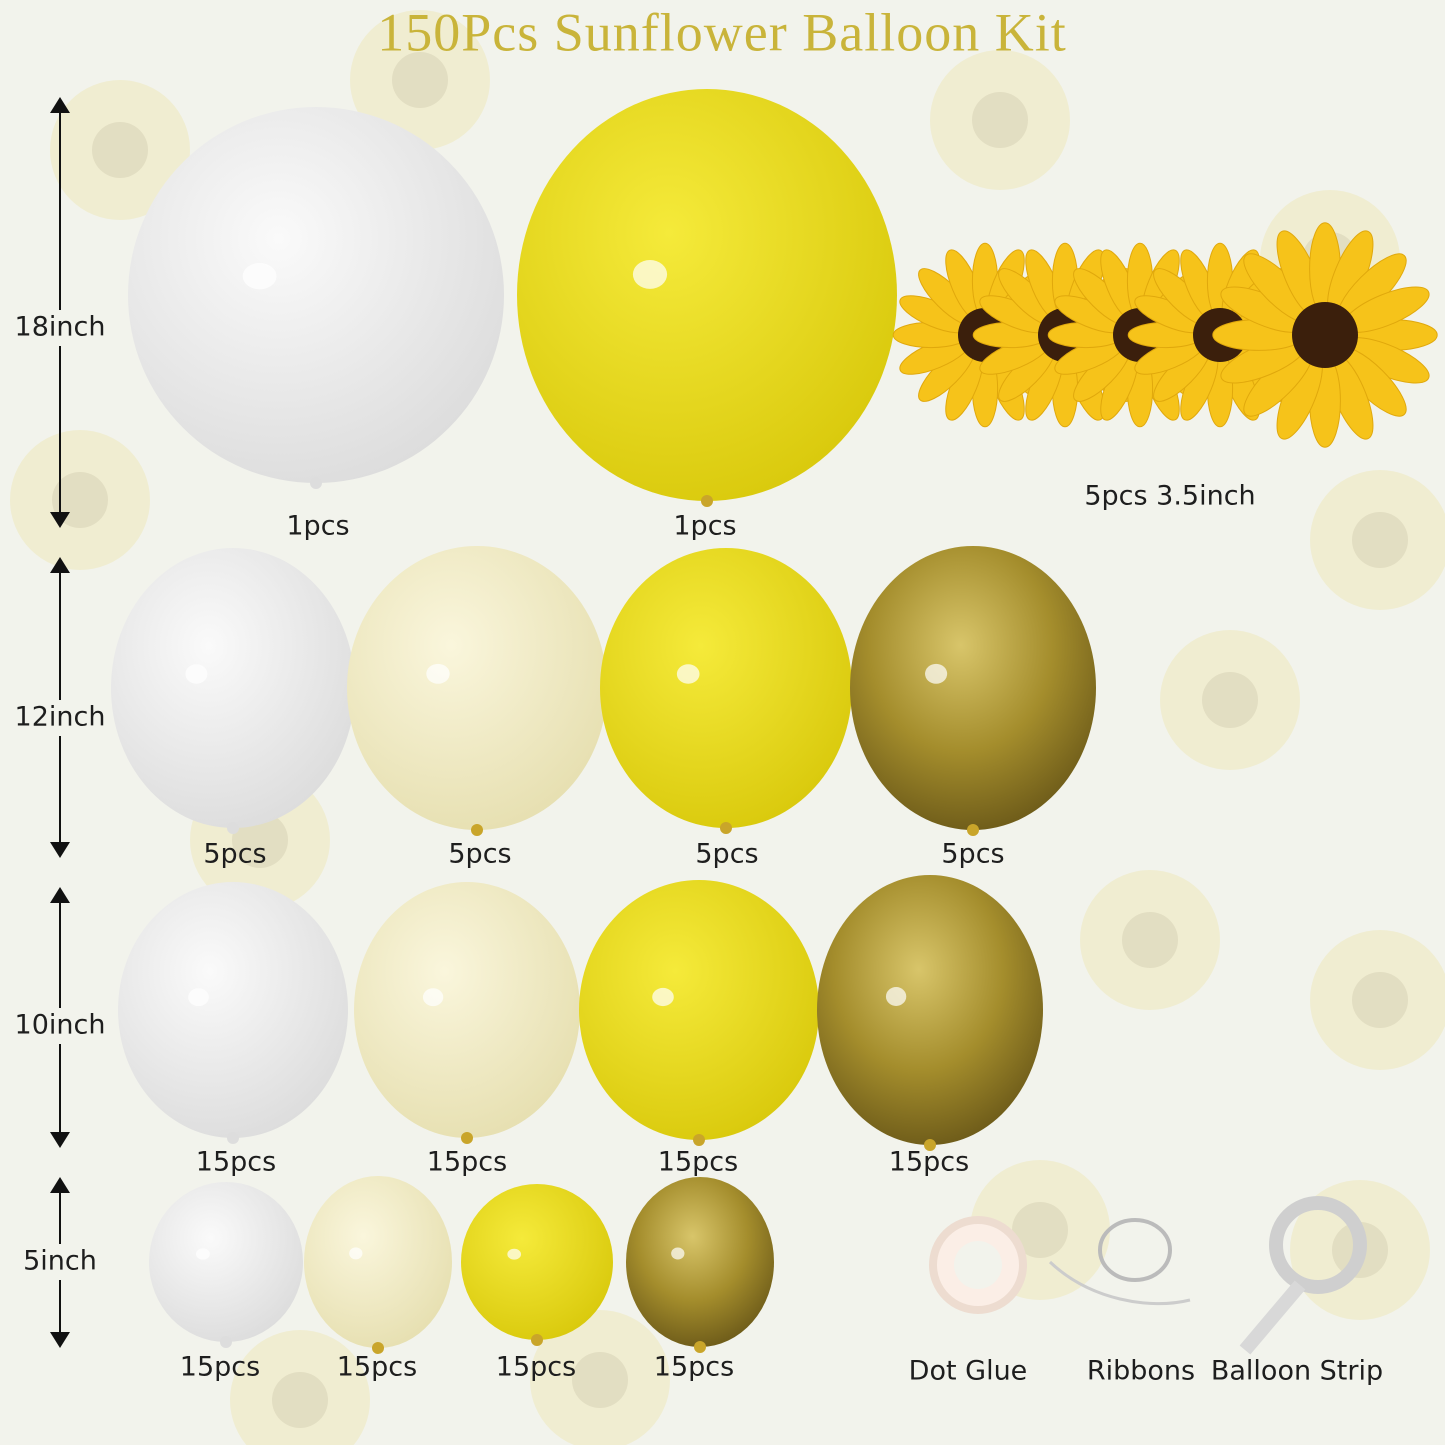 The width and height of the screenshot is (1445, 1445). Describe the element at coordinates (1119, 1283) in the screenshot. I see `ribbon` at that location.